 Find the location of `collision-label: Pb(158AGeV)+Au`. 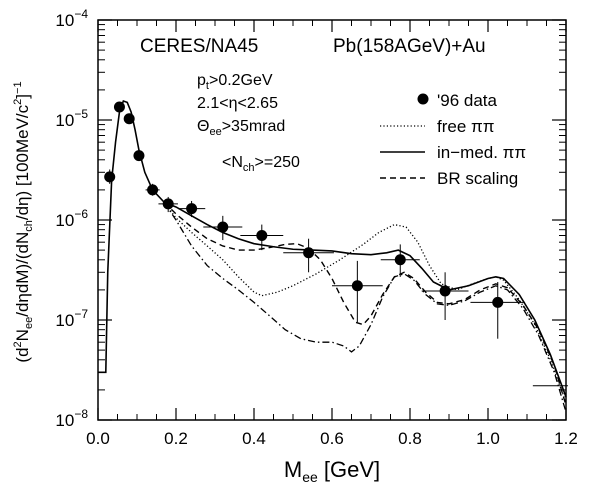

collision-label: Pb(158AGeV)+Au is located at coordinates (409, 46).